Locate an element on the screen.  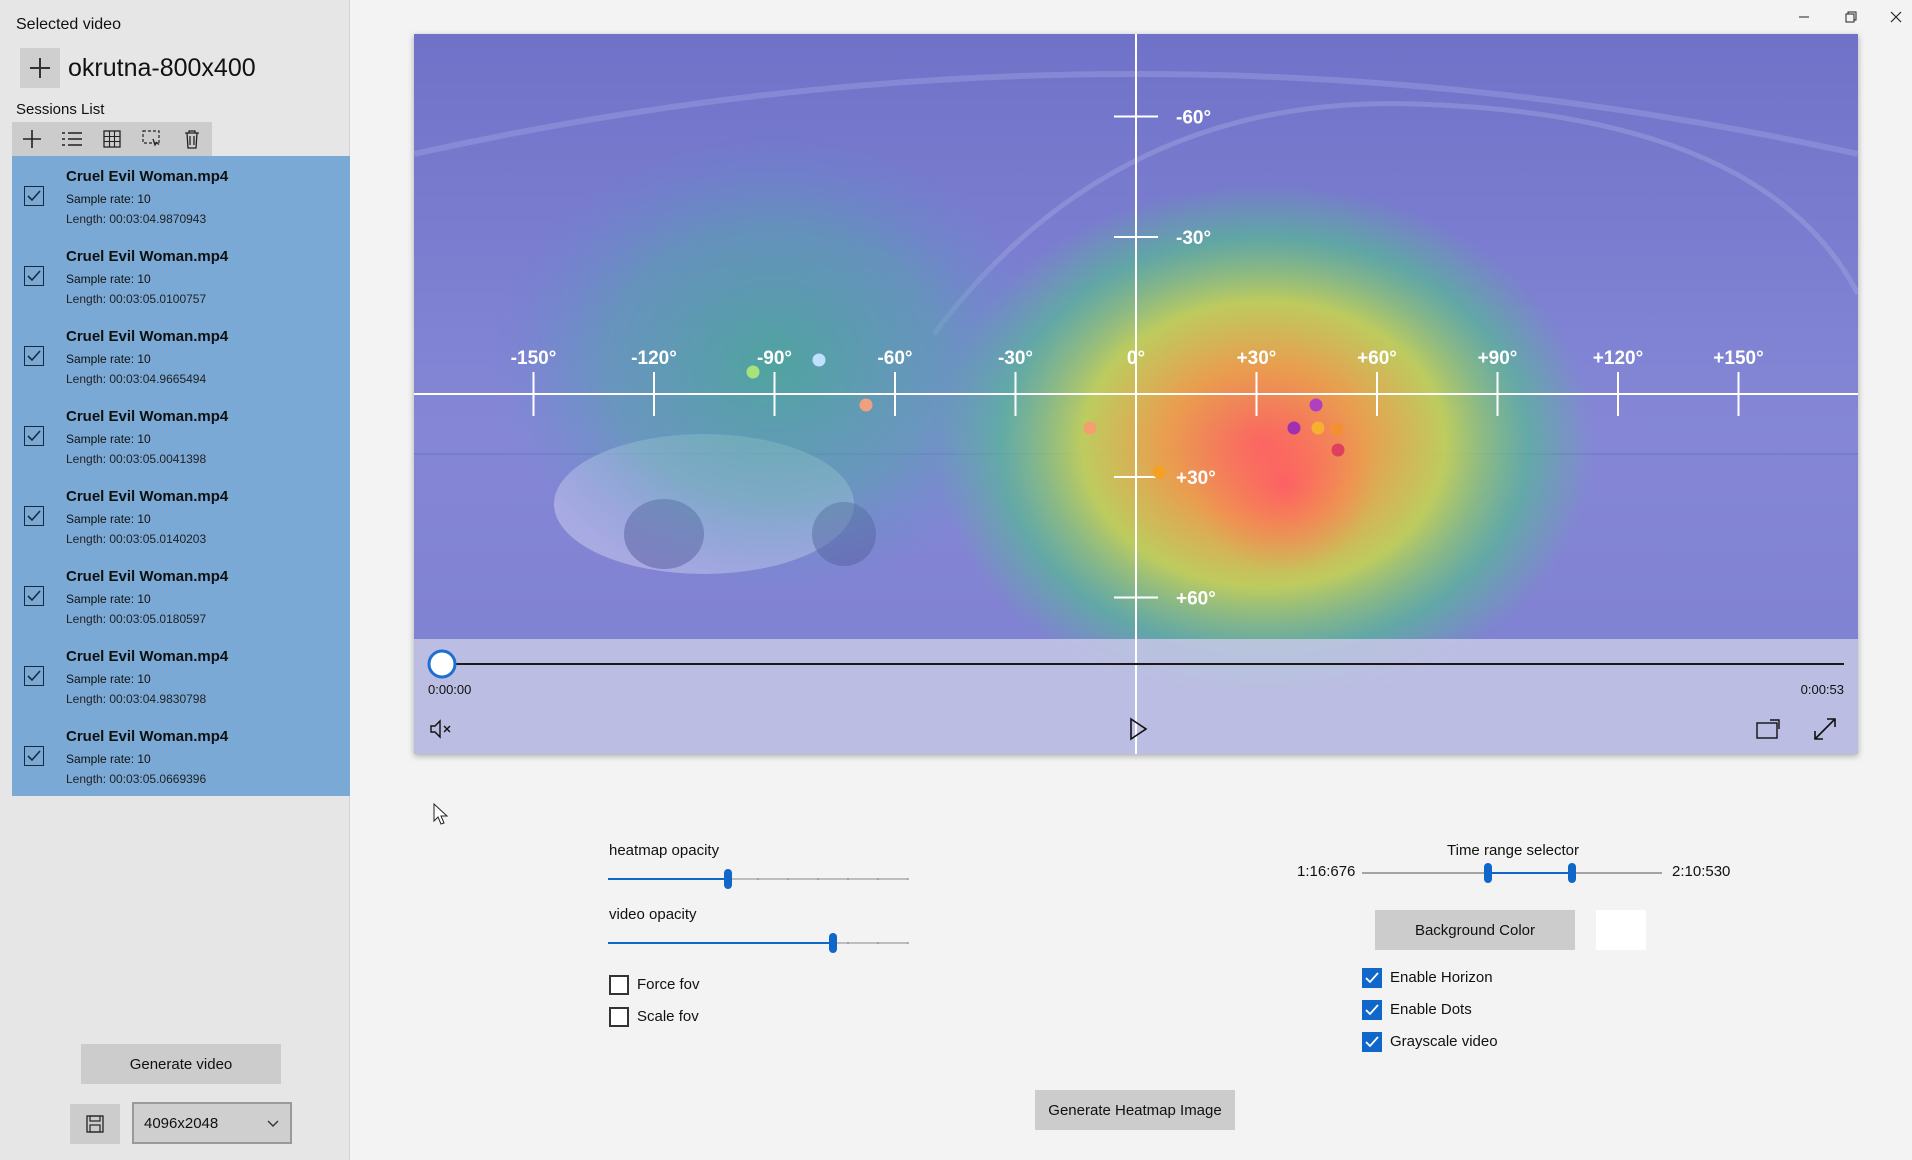
enable-horizon-checkbox is located at coordinates (1372, 978).